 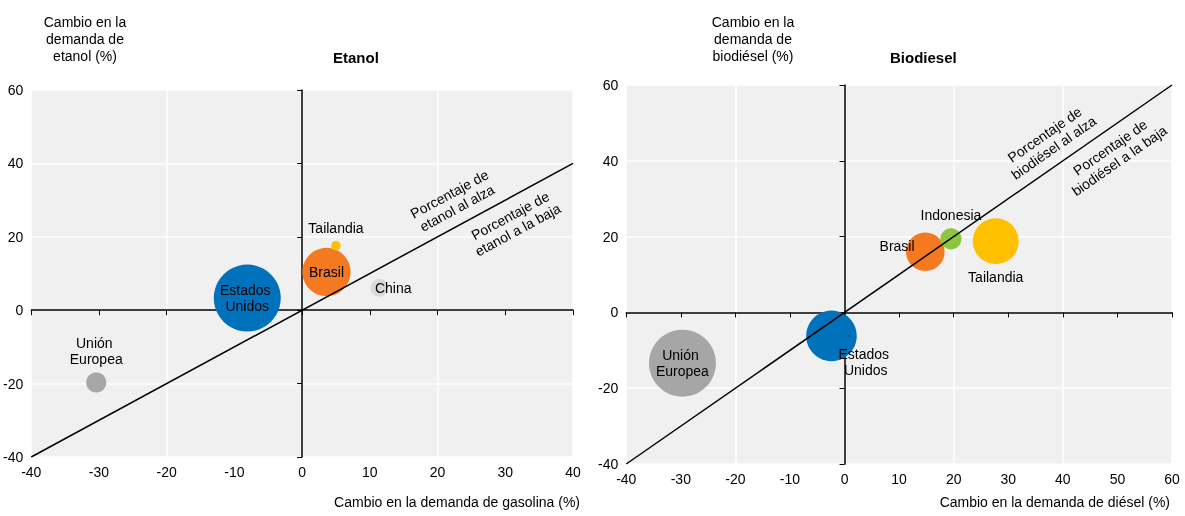 What do you see at coordinates (1117, 479) in the screenshot?
I see `x-tick-label: 50` at bounding box center [1117, 479].